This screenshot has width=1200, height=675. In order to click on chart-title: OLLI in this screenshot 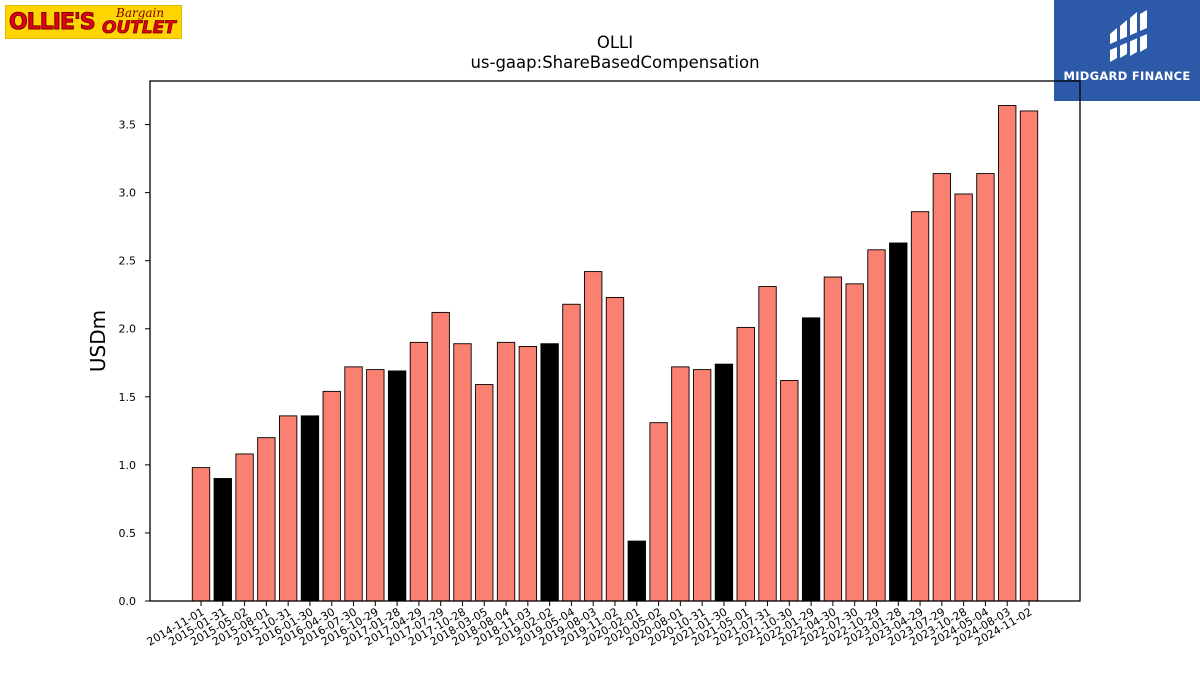, I will do `click(615, 42)`.